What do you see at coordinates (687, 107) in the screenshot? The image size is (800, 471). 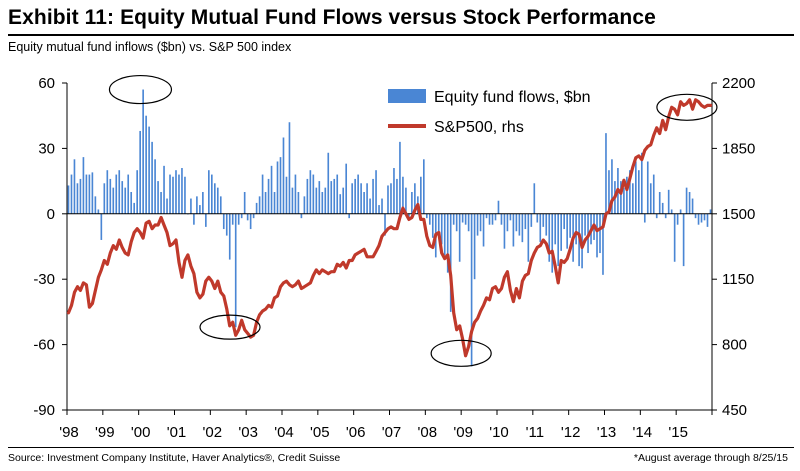 I see `highlight-ellipse` at bounding box center [687, 107].